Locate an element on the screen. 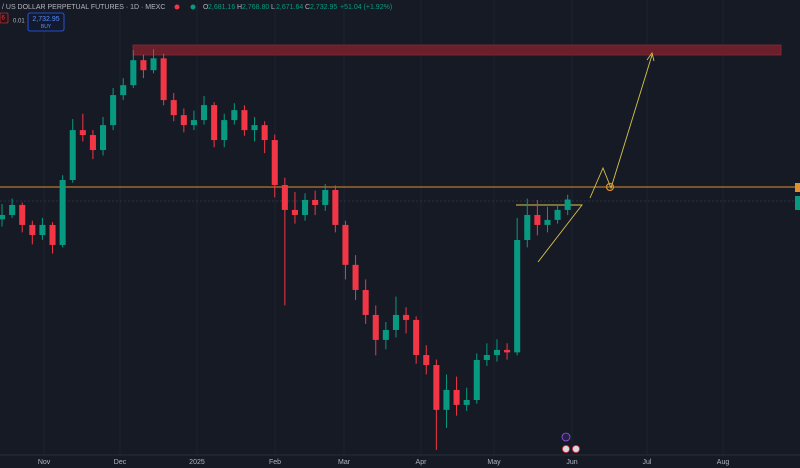 The height and width of the screenshot is (468, 800). change: +51.04 (+1.92%) is located at coordinates (366, 7).